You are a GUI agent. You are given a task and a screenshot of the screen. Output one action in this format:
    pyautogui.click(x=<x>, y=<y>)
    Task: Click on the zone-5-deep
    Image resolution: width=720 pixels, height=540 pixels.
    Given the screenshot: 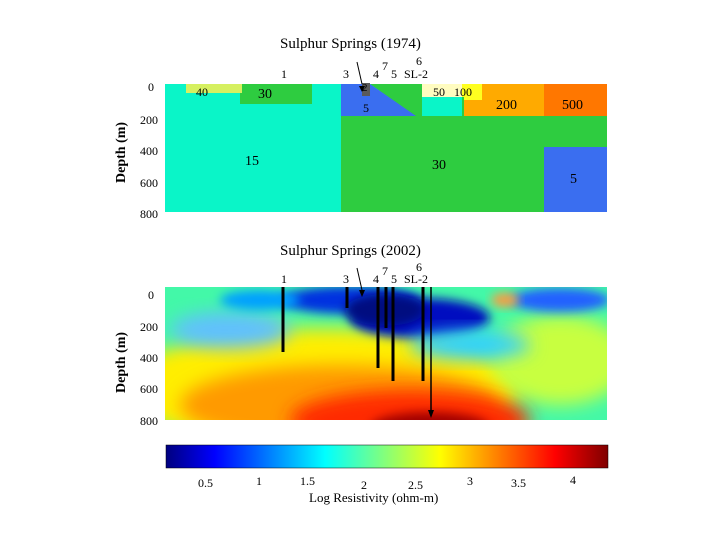 What is the action you would take?
    pyautogui.click(x=575, y=179)
    